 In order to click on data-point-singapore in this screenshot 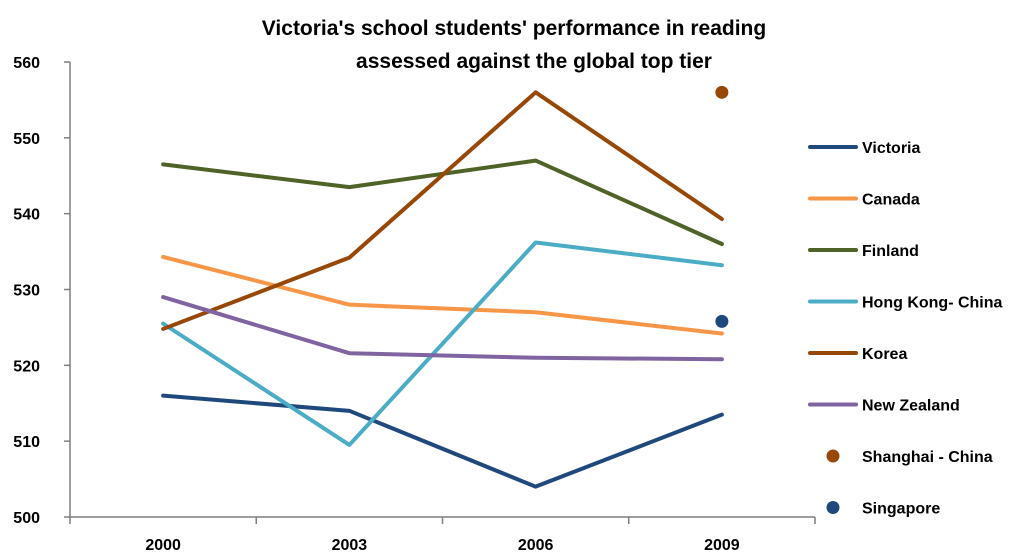, I will do `click(722, 321)`.